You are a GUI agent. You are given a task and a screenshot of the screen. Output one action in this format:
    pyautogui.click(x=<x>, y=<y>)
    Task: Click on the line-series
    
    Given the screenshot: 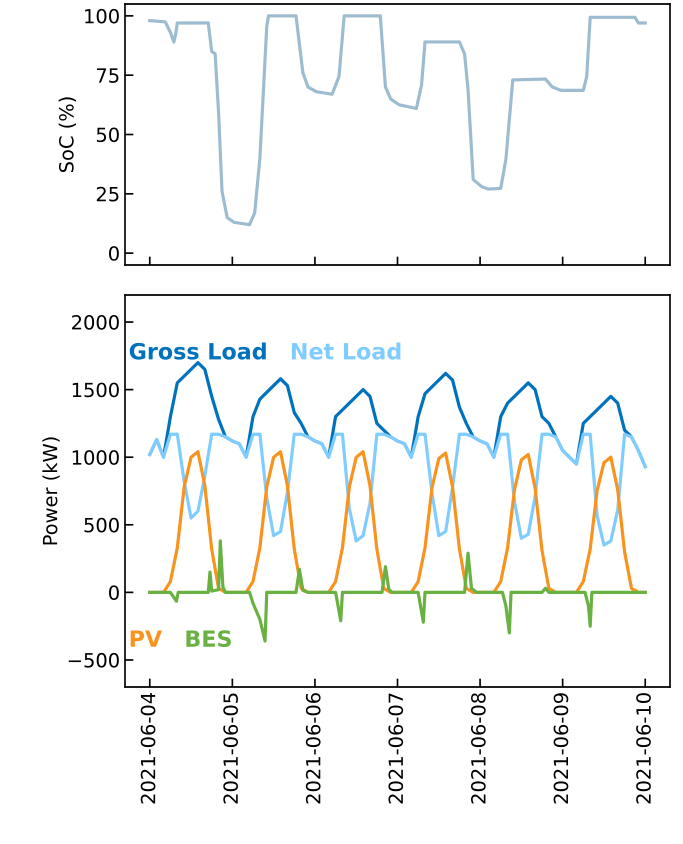 What is the action you would take?
    pyautogui.click(x=397, y=489)
    